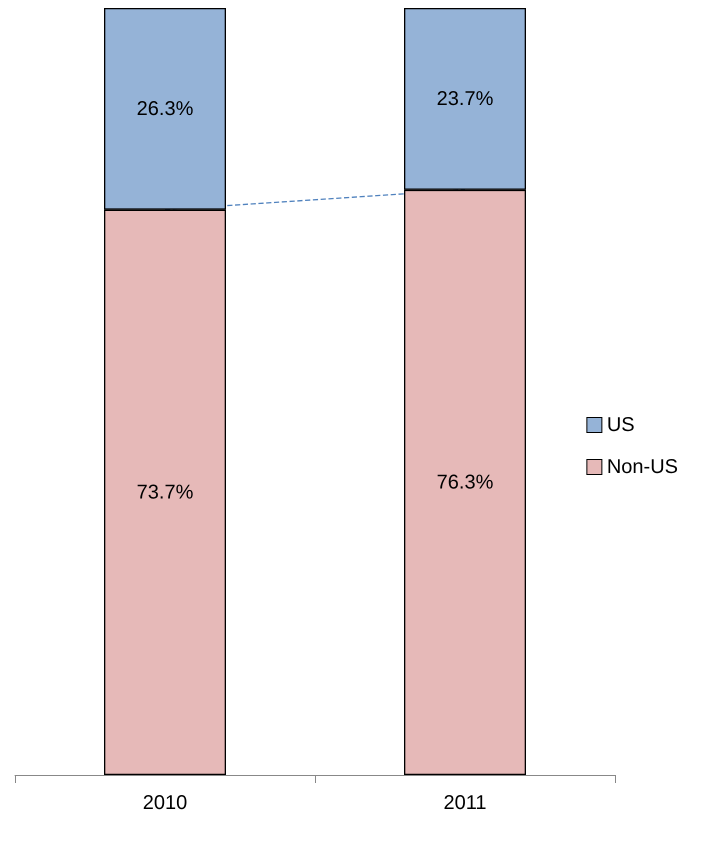 The image size is (703, 848). I want to click on x-tick-label: 2010, so click(165, 803).